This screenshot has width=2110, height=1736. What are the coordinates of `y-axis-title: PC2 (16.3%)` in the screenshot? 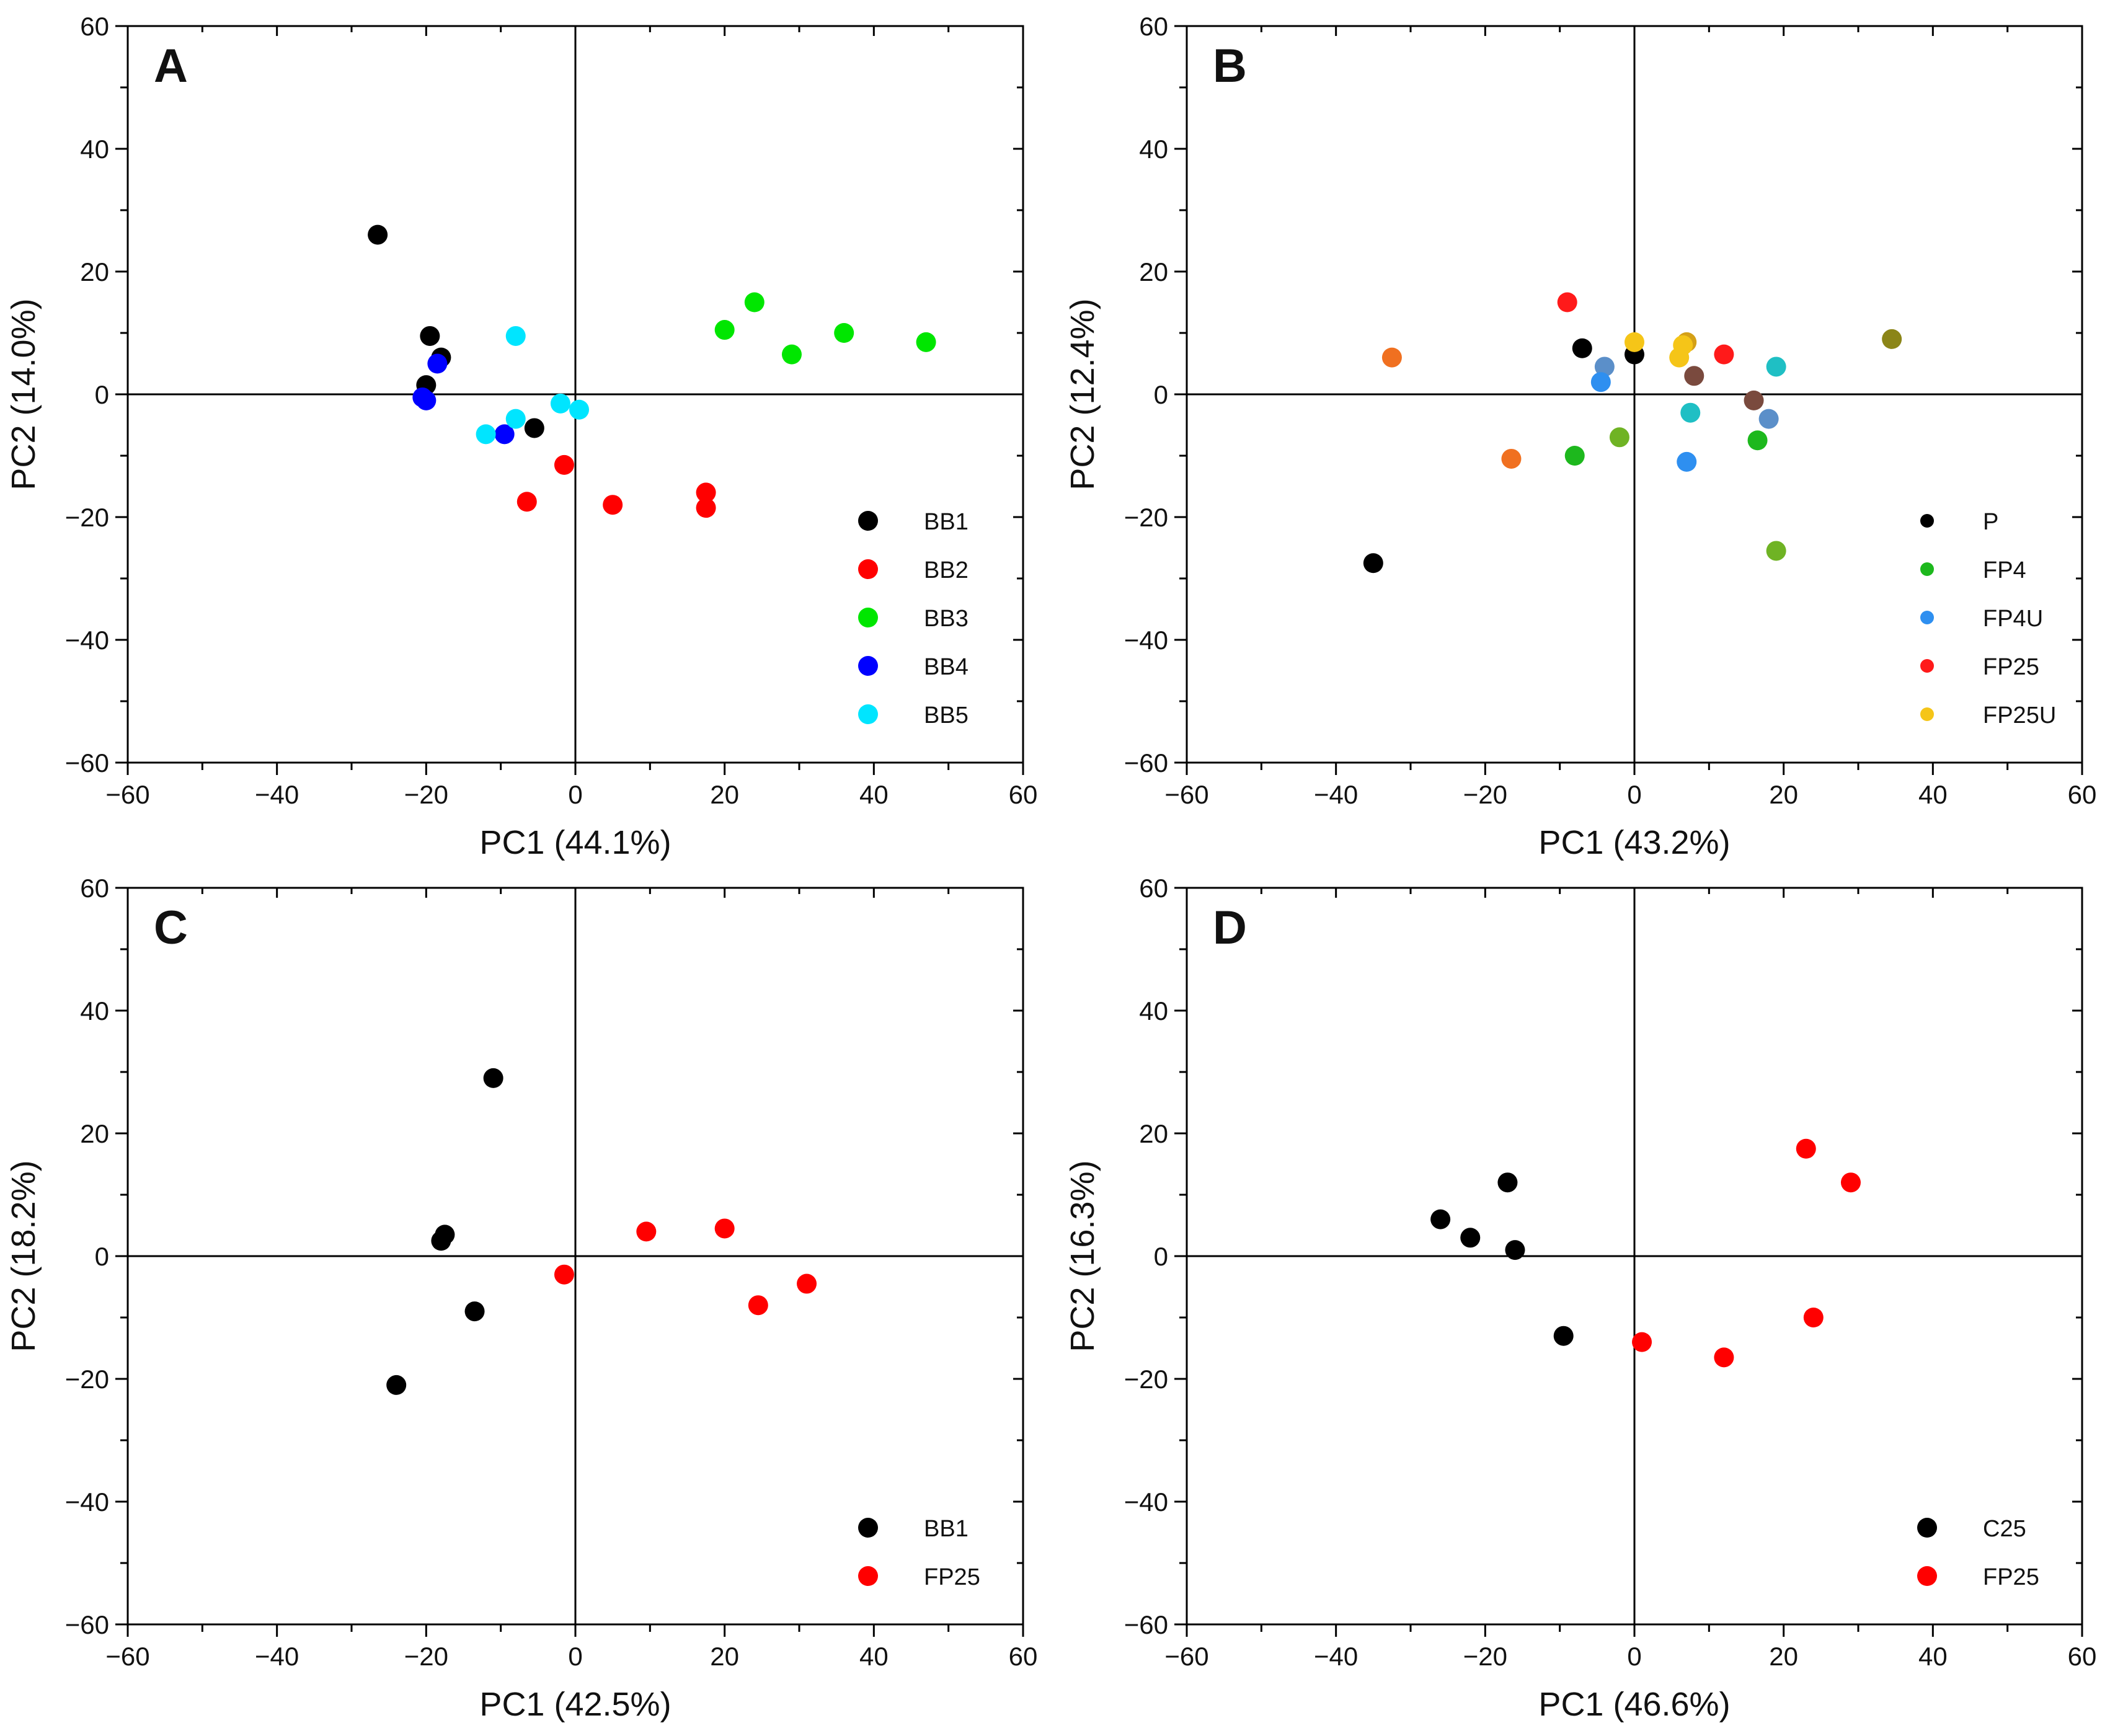 It's located at (1082, 1256).